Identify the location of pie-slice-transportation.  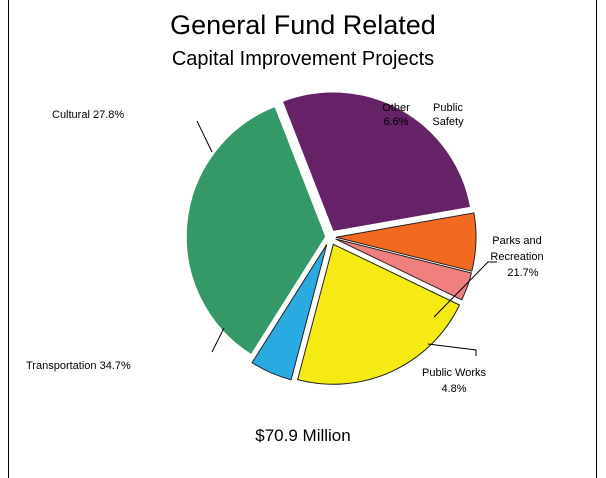
(256, 231).